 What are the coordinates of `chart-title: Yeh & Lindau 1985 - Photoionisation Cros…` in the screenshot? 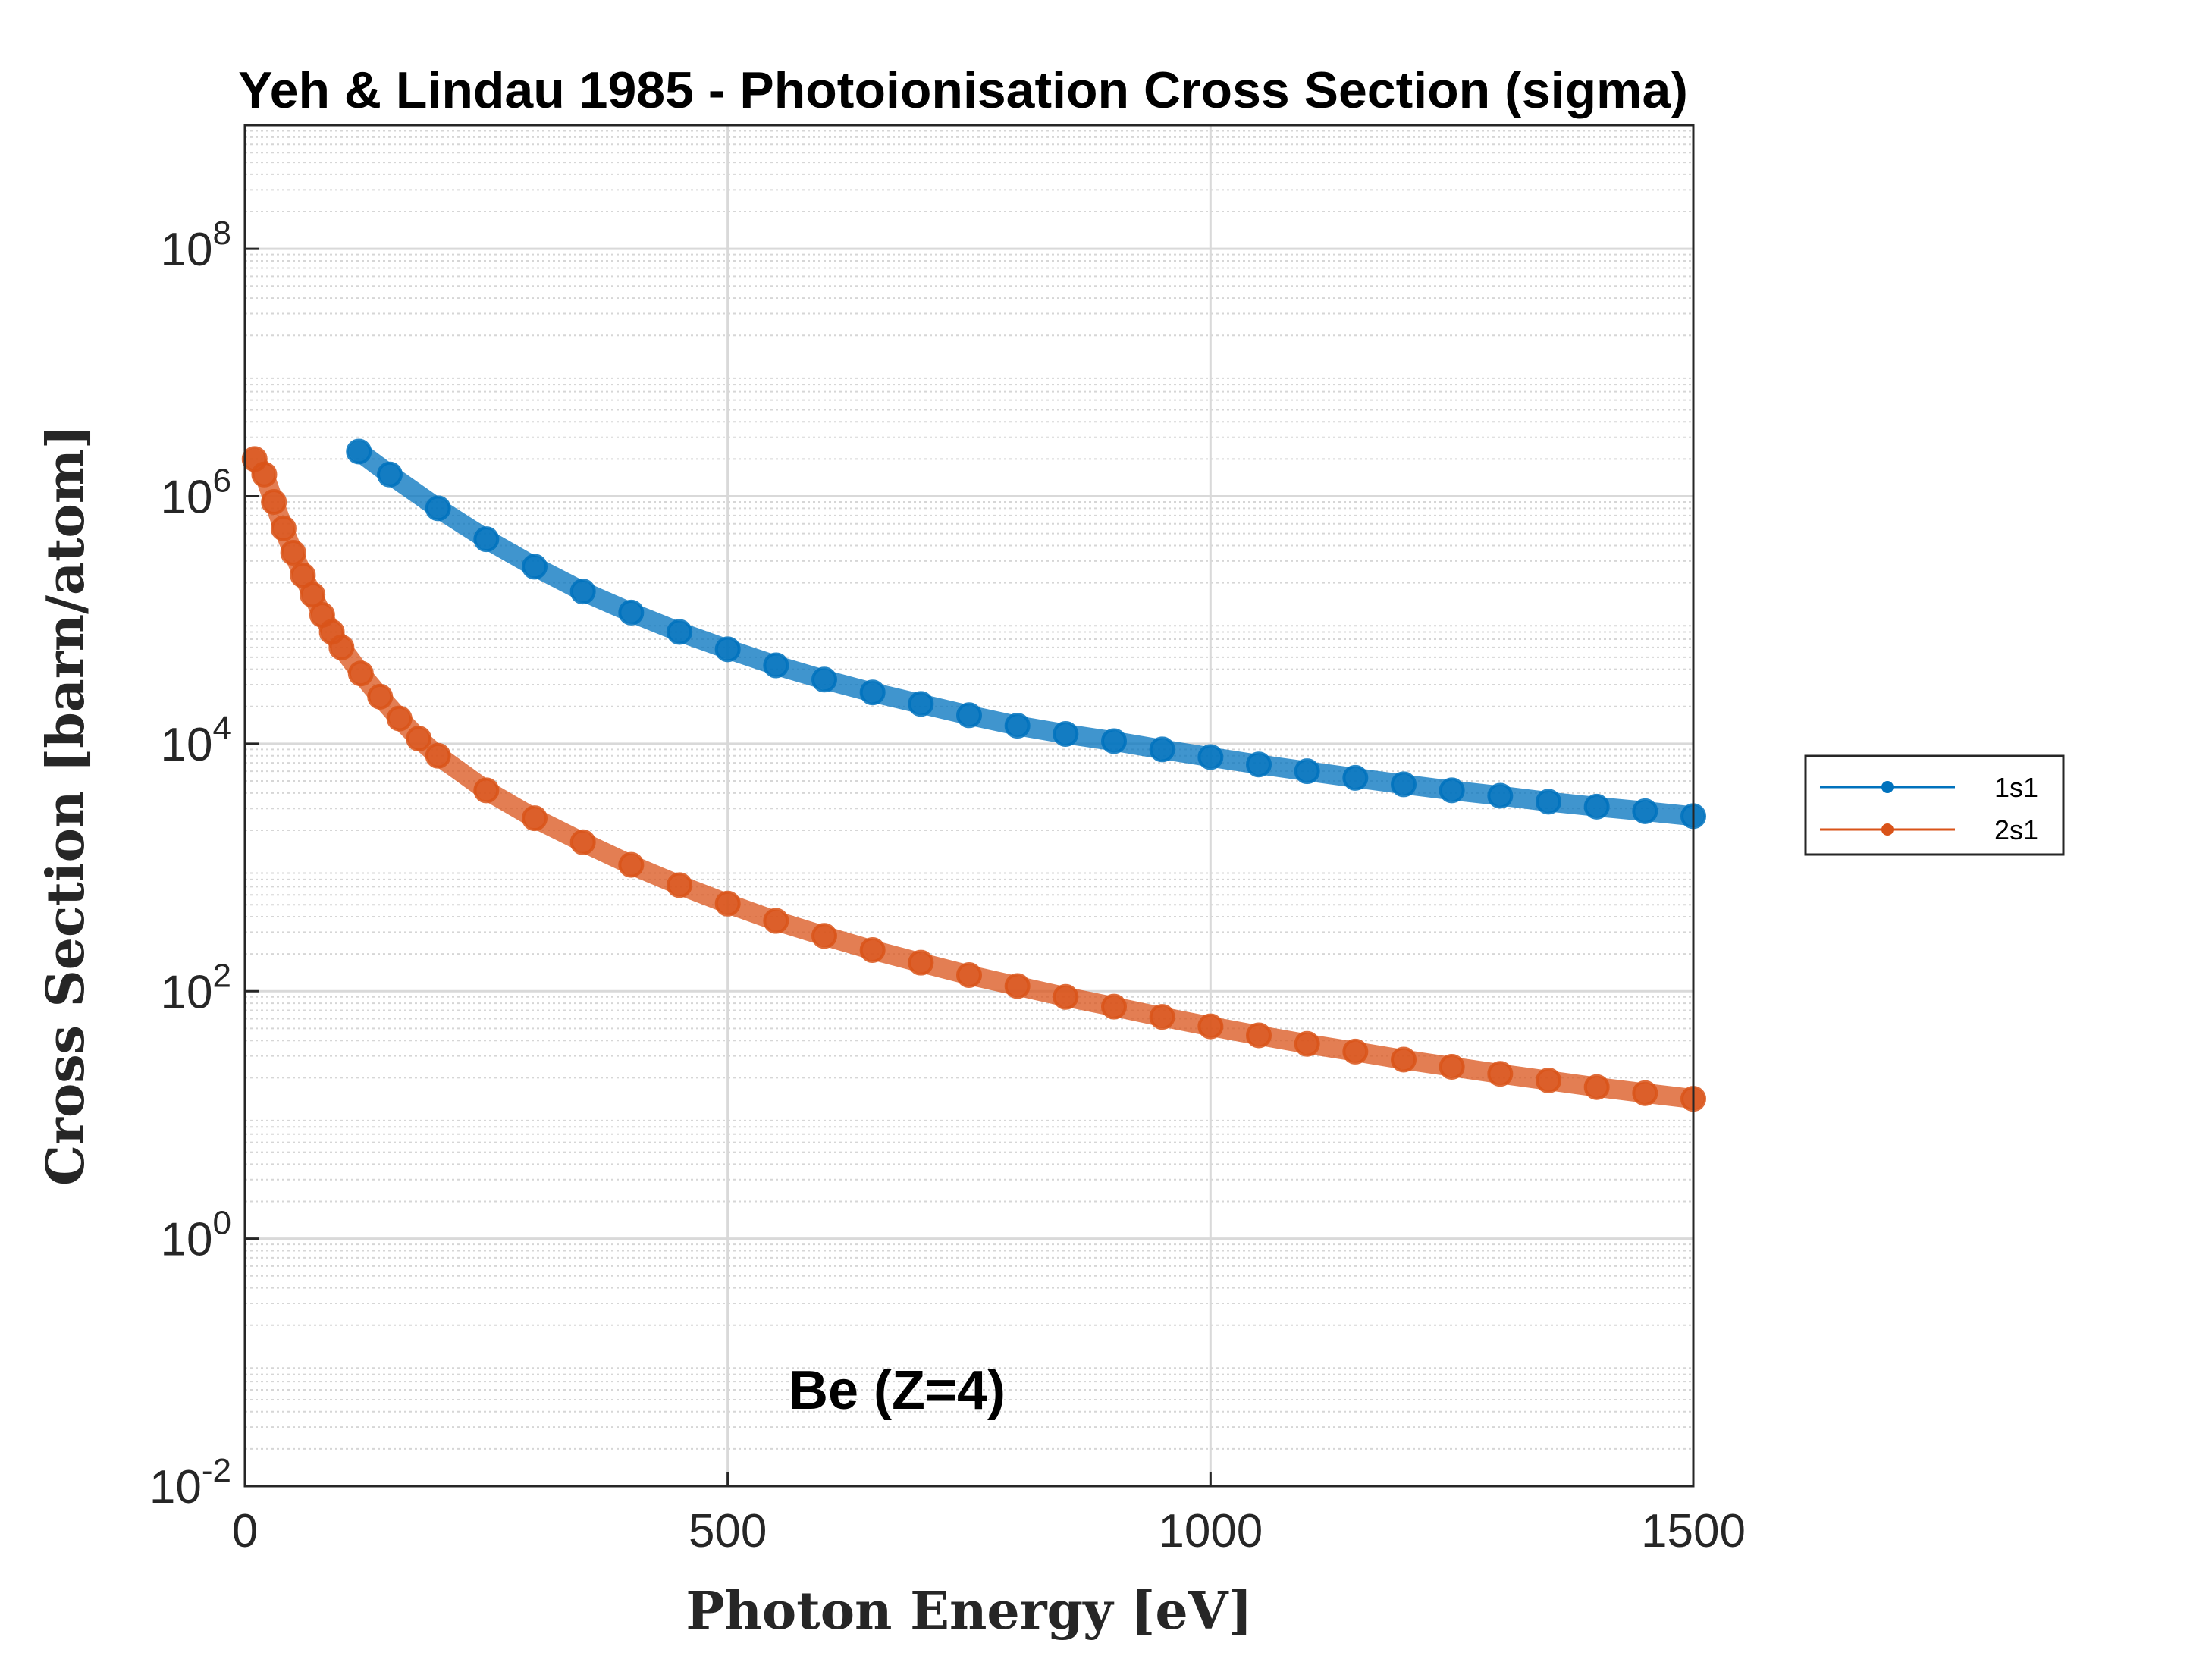 It's located at (963, 90).